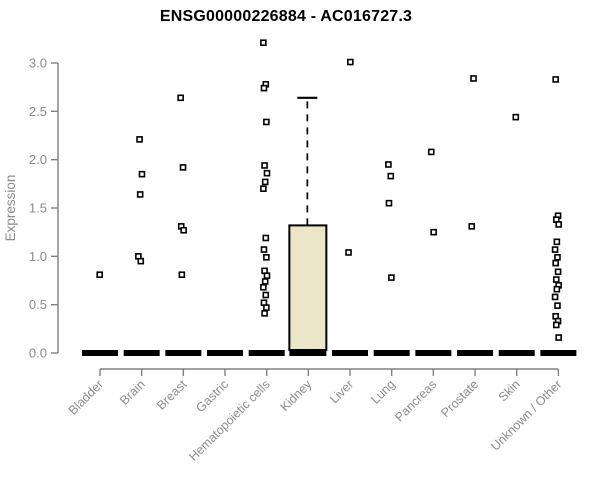  What do you see at coordinates (516, 117) in the screenshot?
I see `outlier-point-skin` at bounding box center [516, 117].